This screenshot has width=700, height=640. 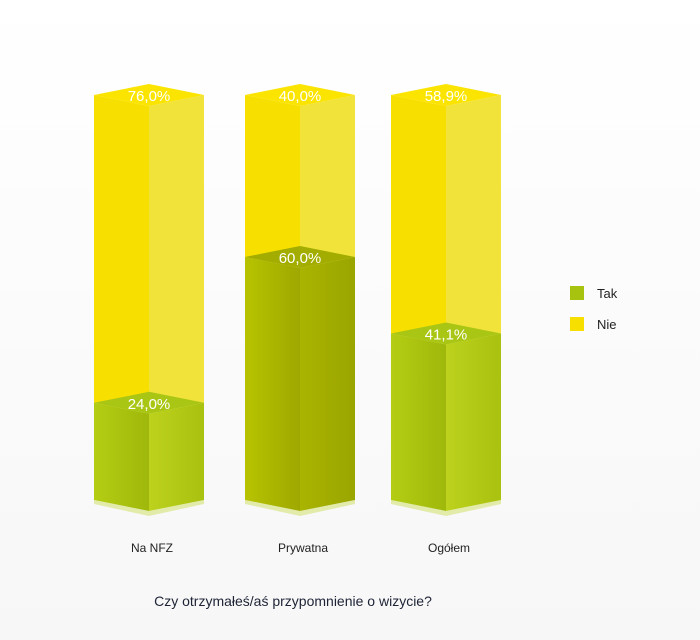 I want to click on value-label-tak-0: 24,0%, so click(x=149, y=404).